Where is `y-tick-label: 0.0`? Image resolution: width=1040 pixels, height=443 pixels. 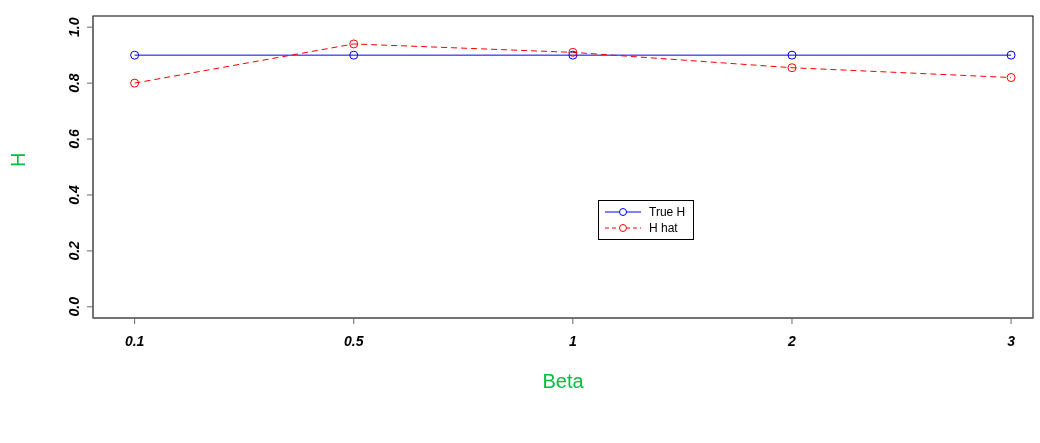
y-tick-label: 0.0 is located at coordinates (74, 306).